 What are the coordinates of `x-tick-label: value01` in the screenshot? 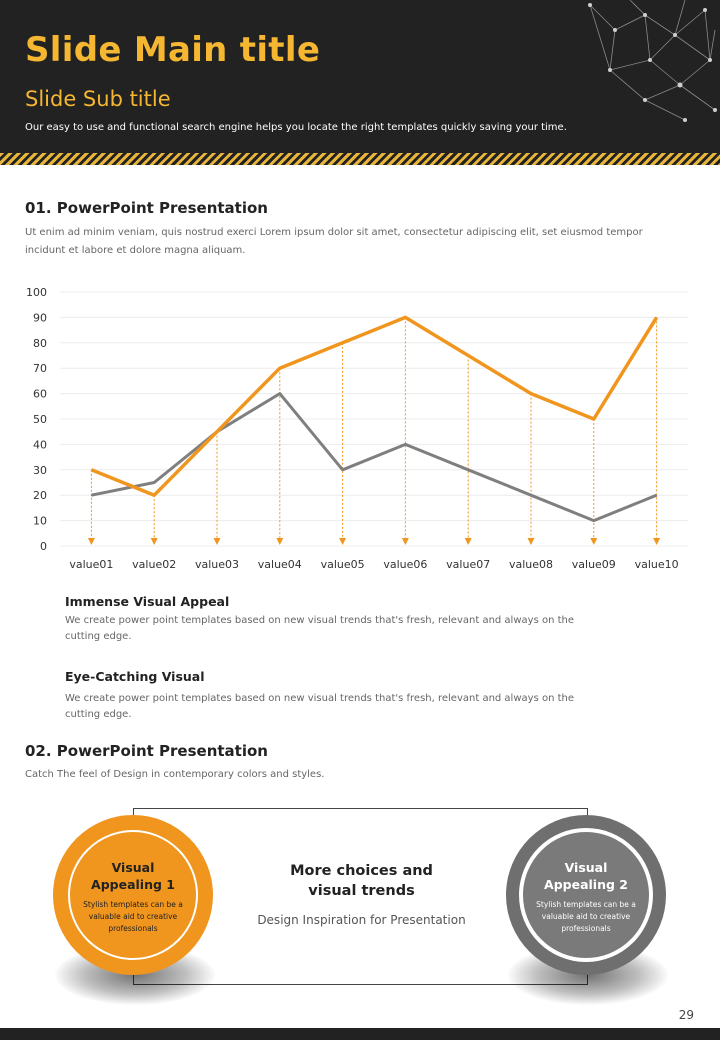 It's located at (91, 564).